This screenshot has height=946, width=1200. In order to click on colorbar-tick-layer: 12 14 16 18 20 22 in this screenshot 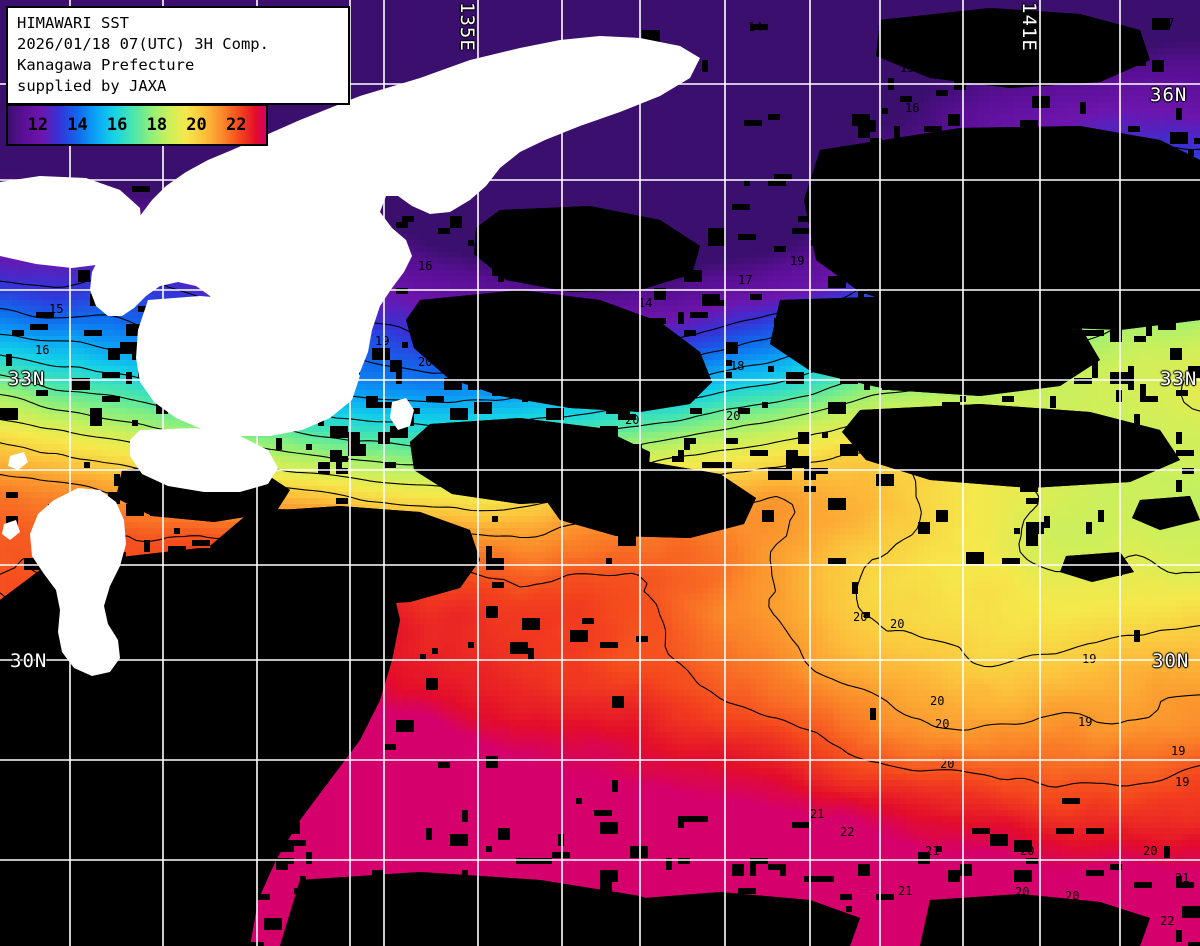, I will do `click(137, 125)`.